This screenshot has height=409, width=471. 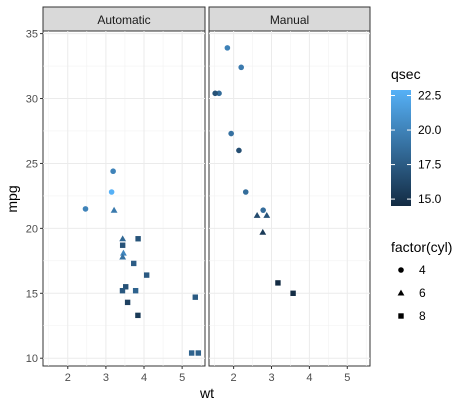 I want to click on y-axis: 10 15 20 25 30 35, so click(x=34, y=197).